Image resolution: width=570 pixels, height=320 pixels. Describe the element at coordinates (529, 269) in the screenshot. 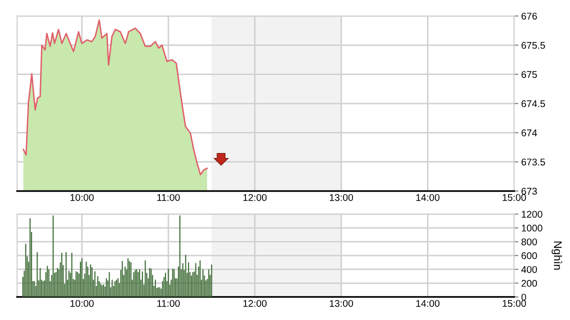

I see `y-tick-label: 400` at that location.